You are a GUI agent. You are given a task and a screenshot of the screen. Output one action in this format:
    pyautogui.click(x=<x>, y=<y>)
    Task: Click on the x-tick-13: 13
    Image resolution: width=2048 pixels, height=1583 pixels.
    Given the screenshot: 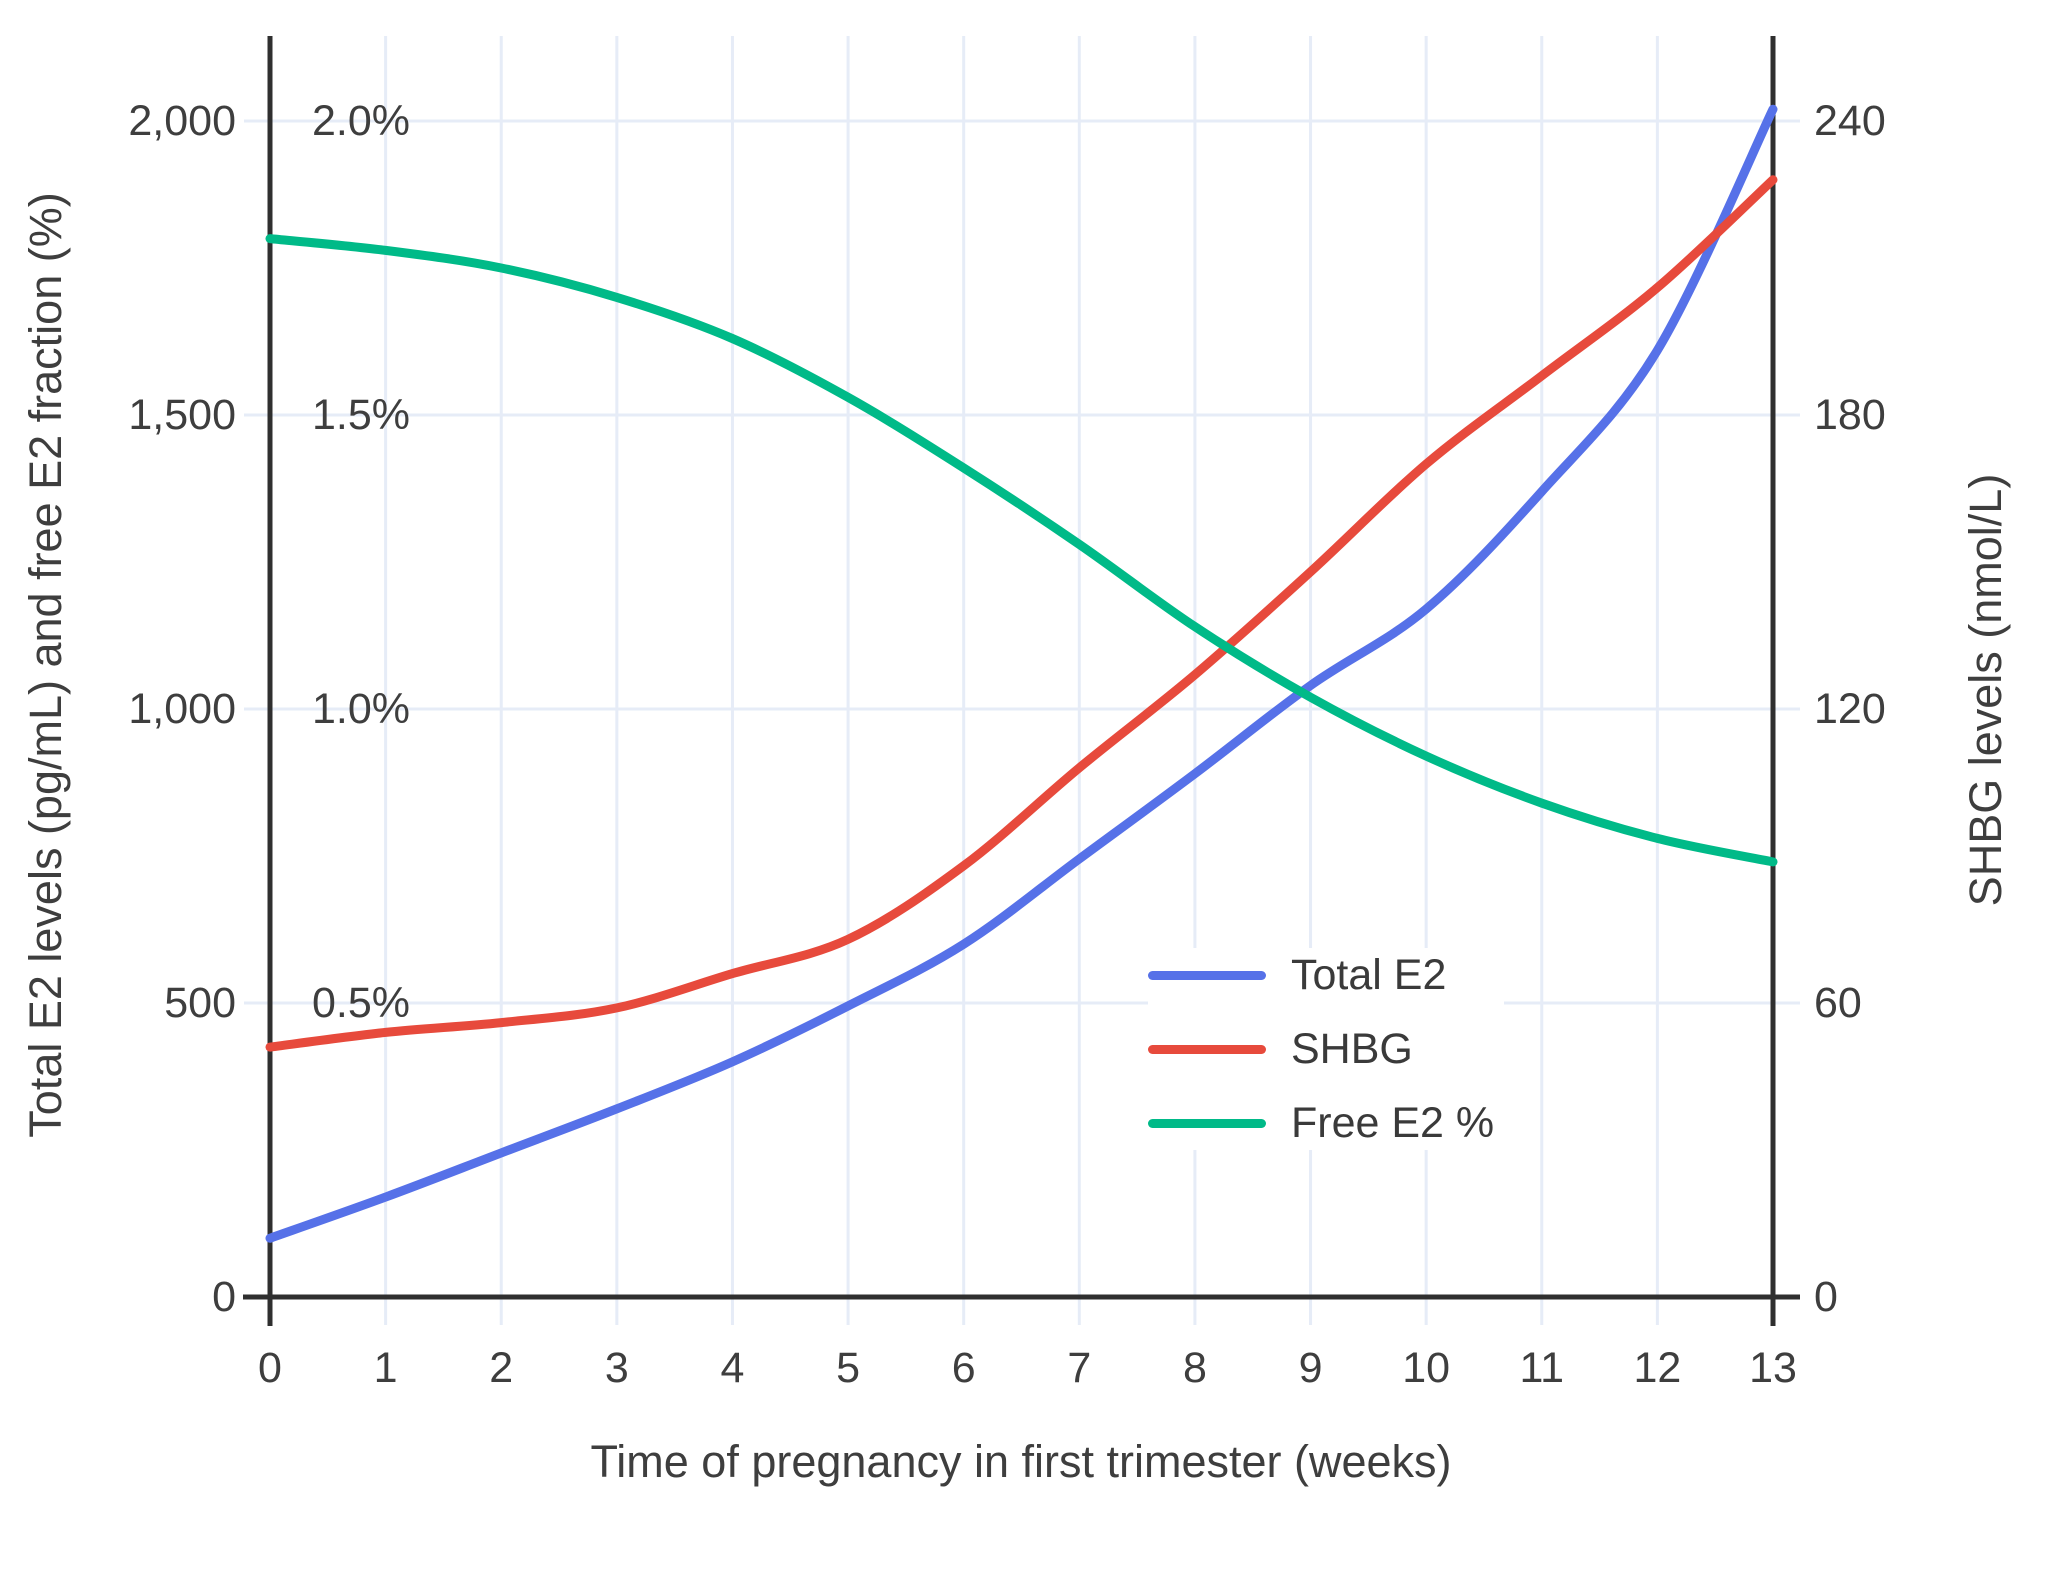 What is the action you would take?
    pyautogui.click(x=1773, y=1368)
    